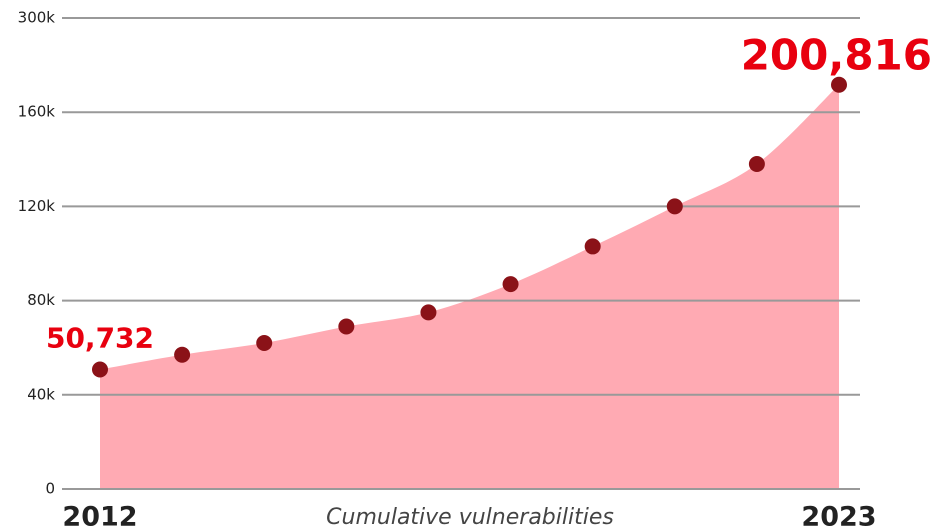 The image size is (935, 532). Describe the element at coordinates (41, 394) in the screenshot. I see `y-tick-label: 40k` at that location.